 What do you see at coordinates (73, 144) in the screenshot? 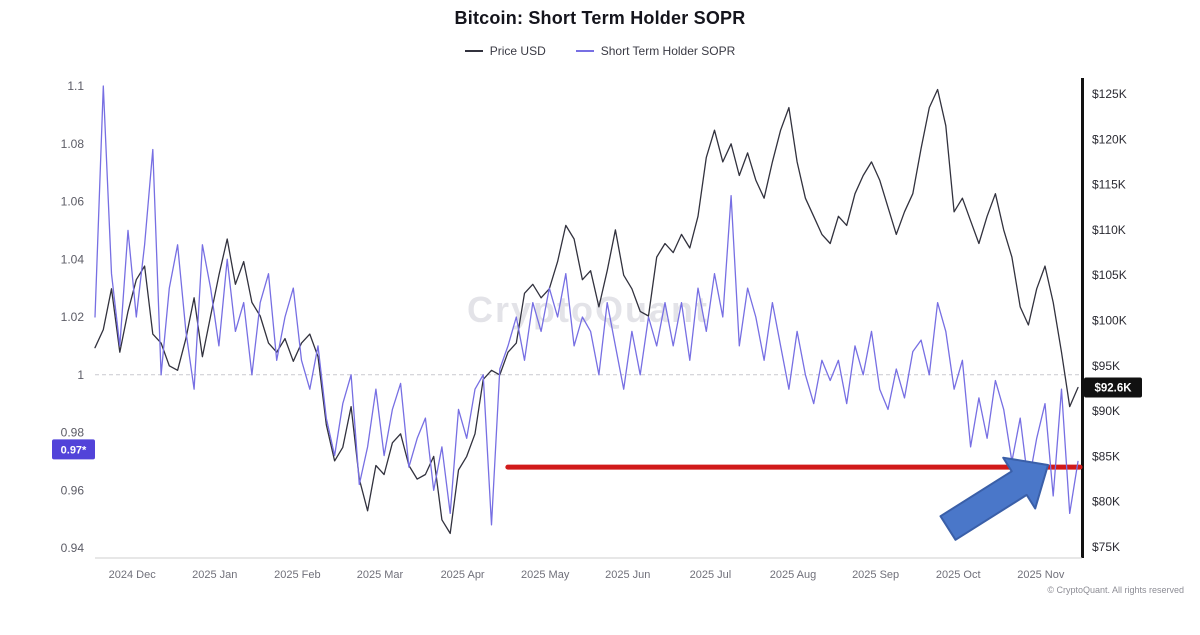
I see `svg-text: 1.08` at bounding box center [73, 144].